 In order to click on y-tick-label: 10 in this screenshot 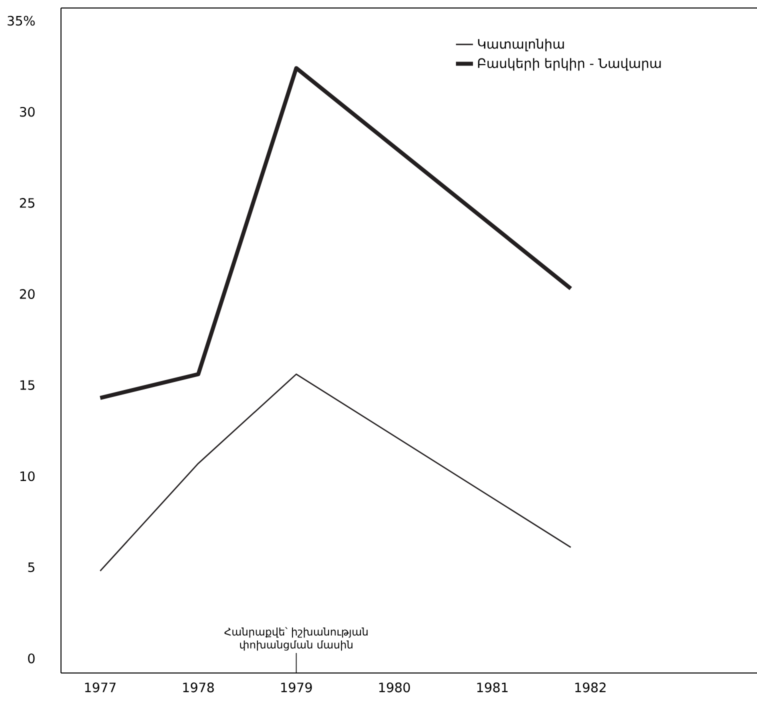, I will do `click(27, 476)`.